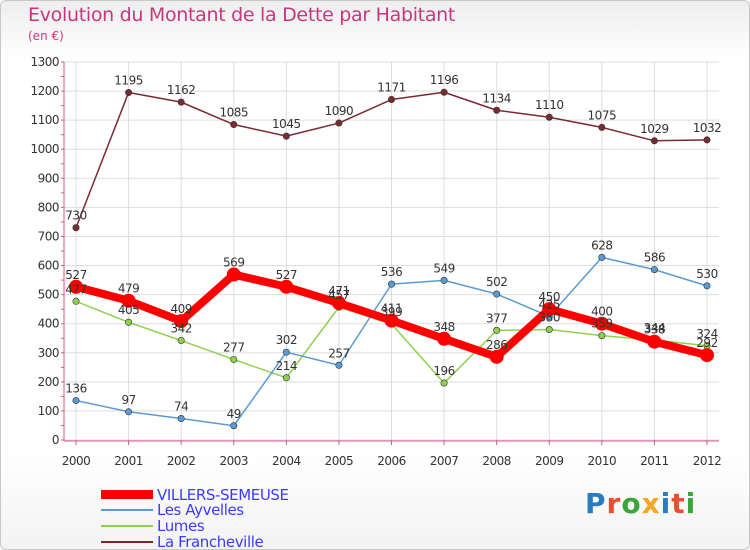  What do you see at coordinates (44, 91) in the screenshot?
I see `y-tick-label: 1200` at bounding box center [44, 91].